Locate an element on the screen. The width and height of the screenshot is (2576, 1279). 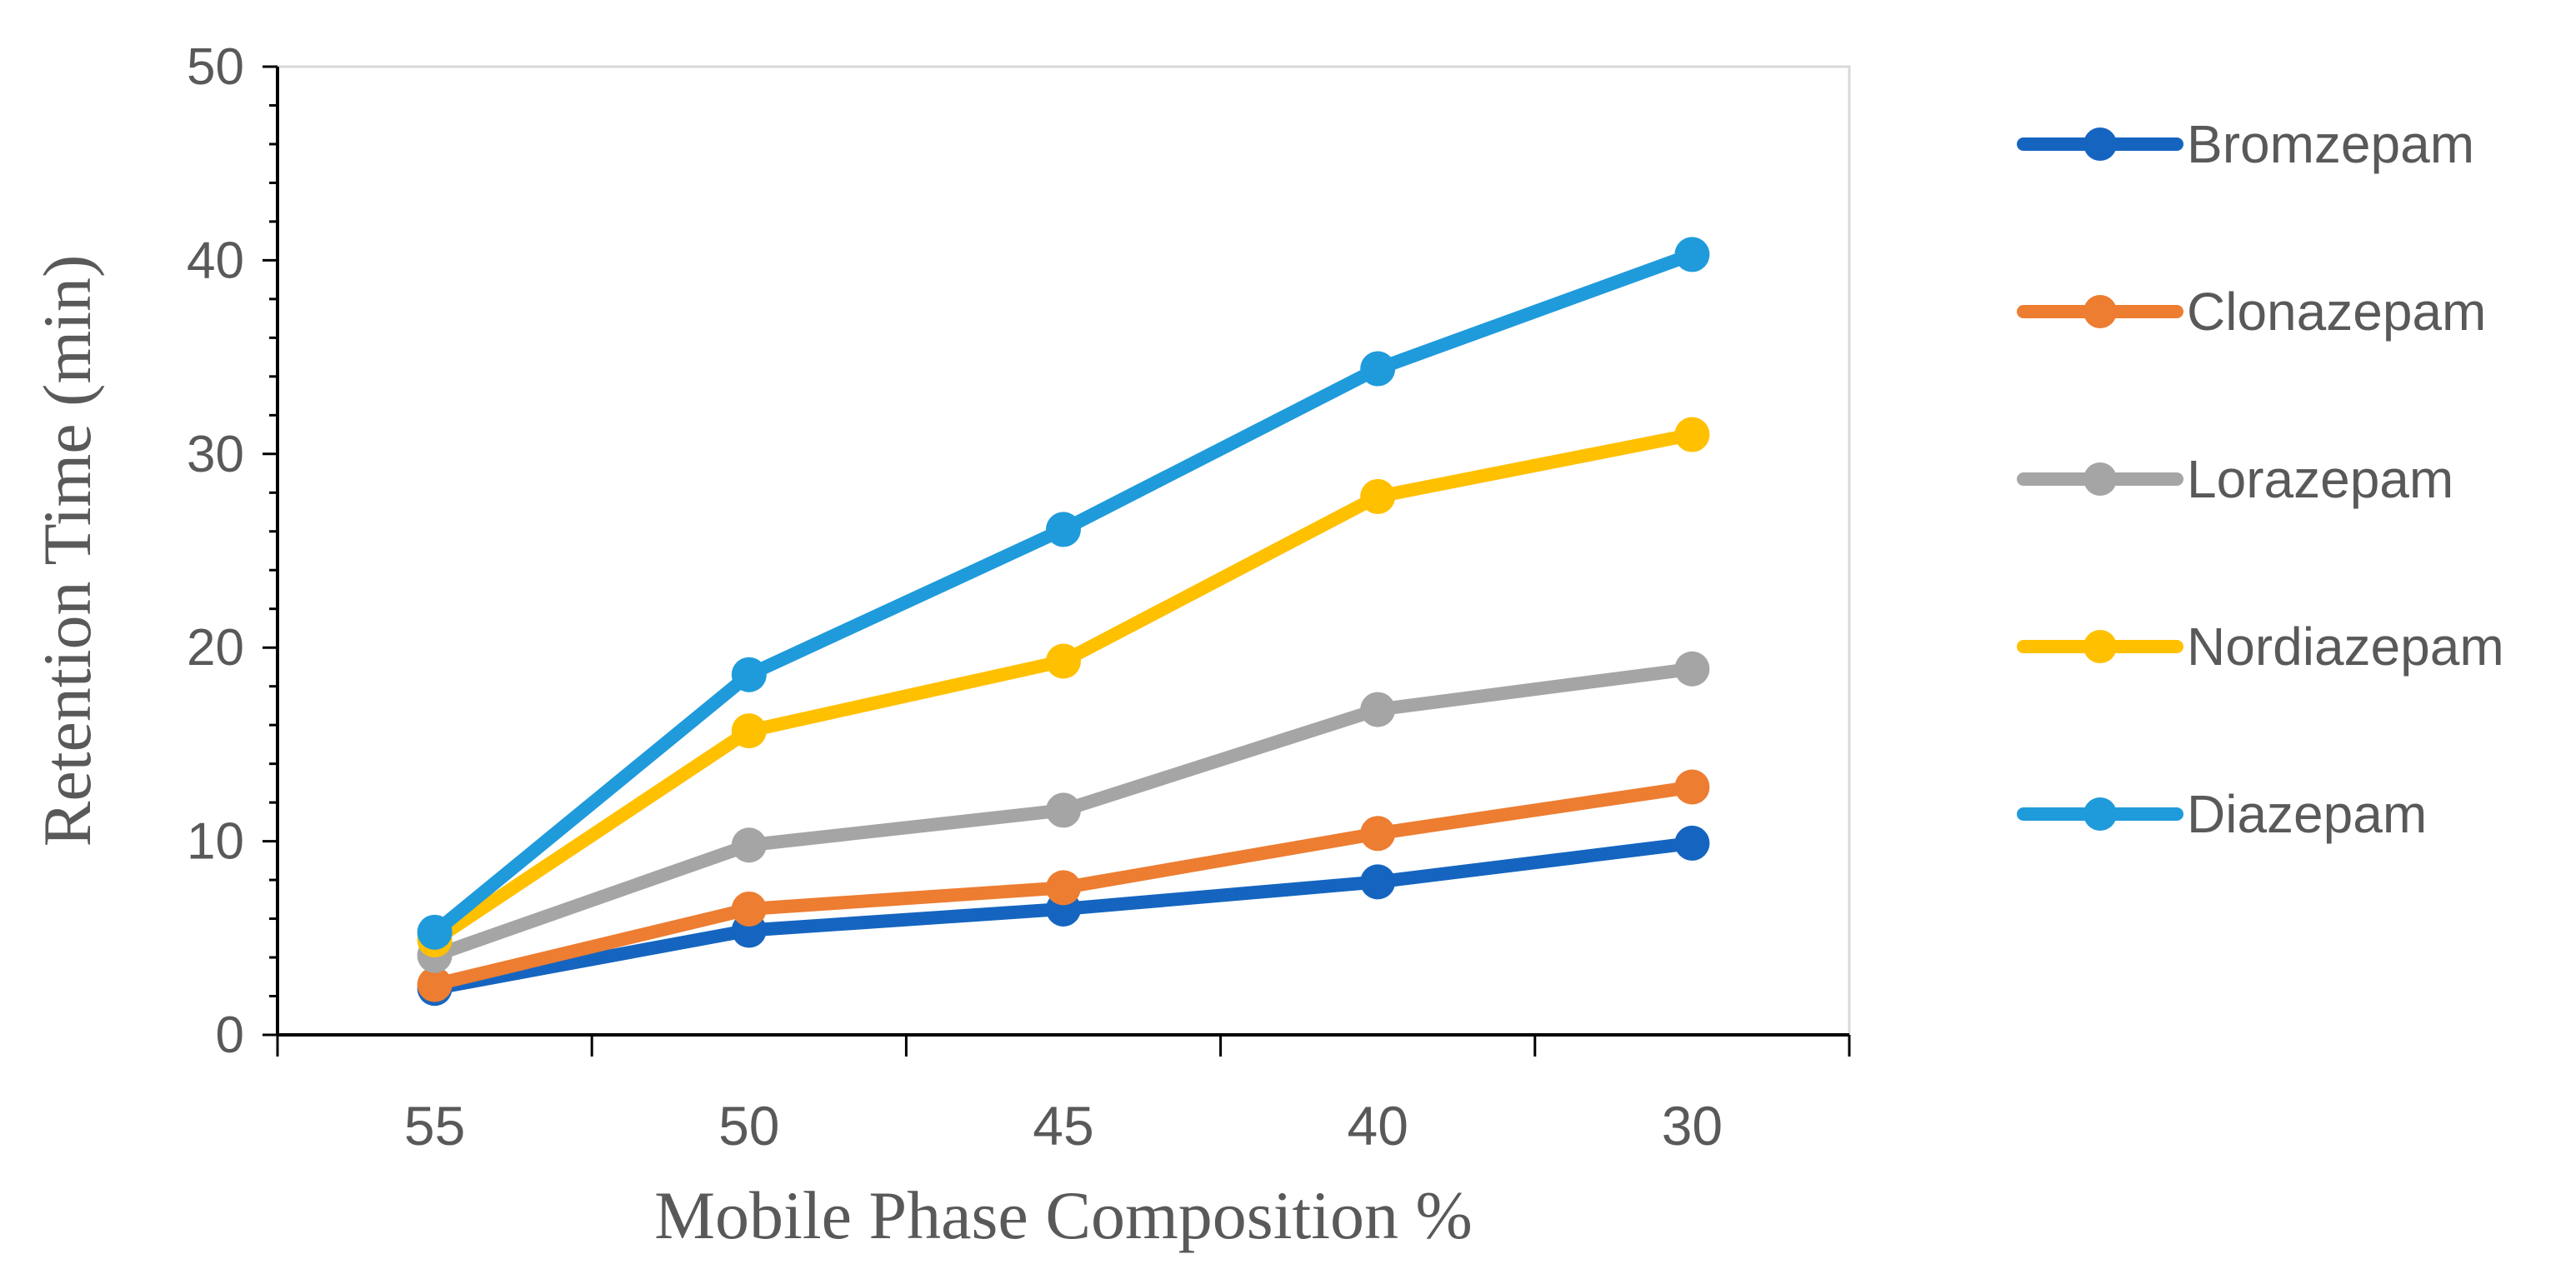
legend-item-nordiazepam: Nordiazepam is located at coordinates (2261, 647).